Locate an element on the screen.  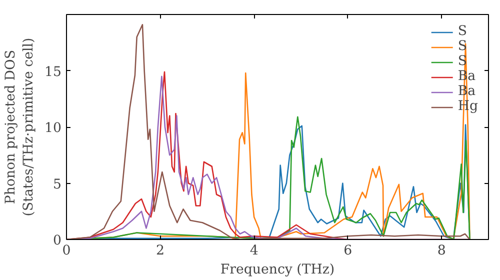
x-tick-label: 2 is located at coordinates (160, 251).